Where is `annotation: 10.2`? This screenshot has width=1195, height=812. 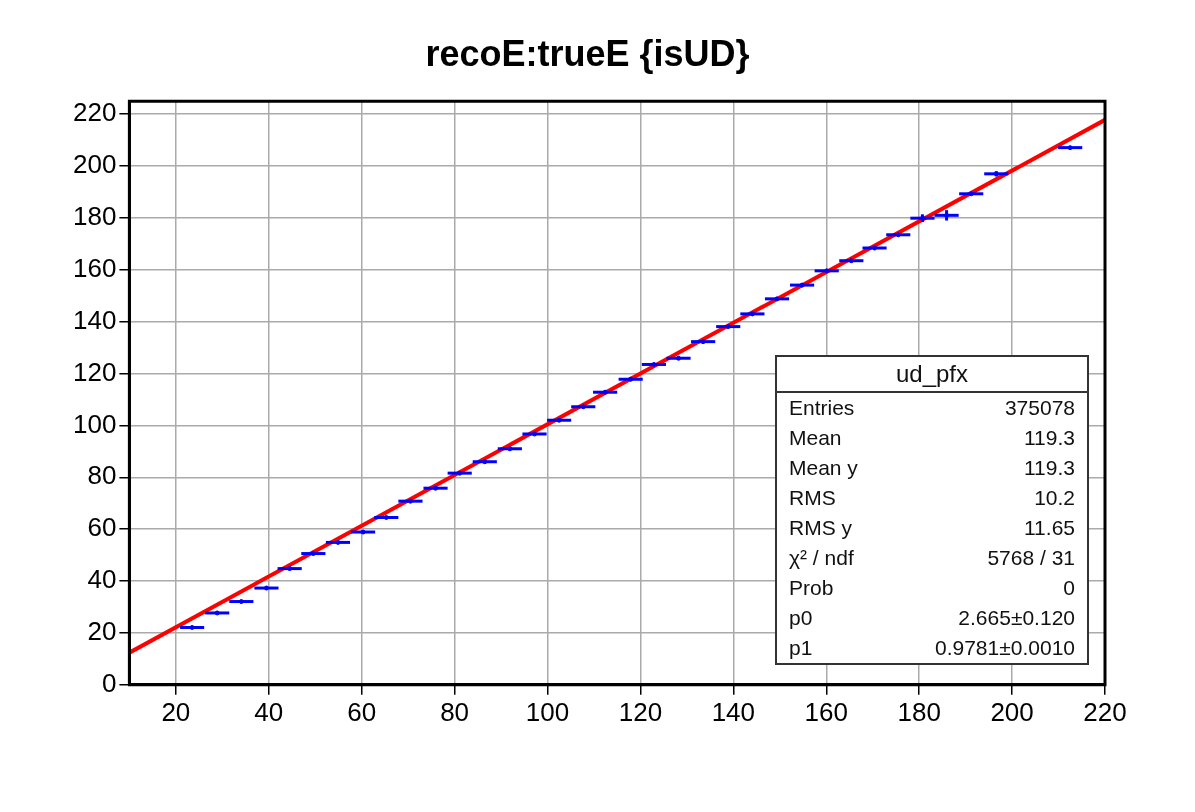 annotation: 10.2 is located at coordinates (1054, 497).